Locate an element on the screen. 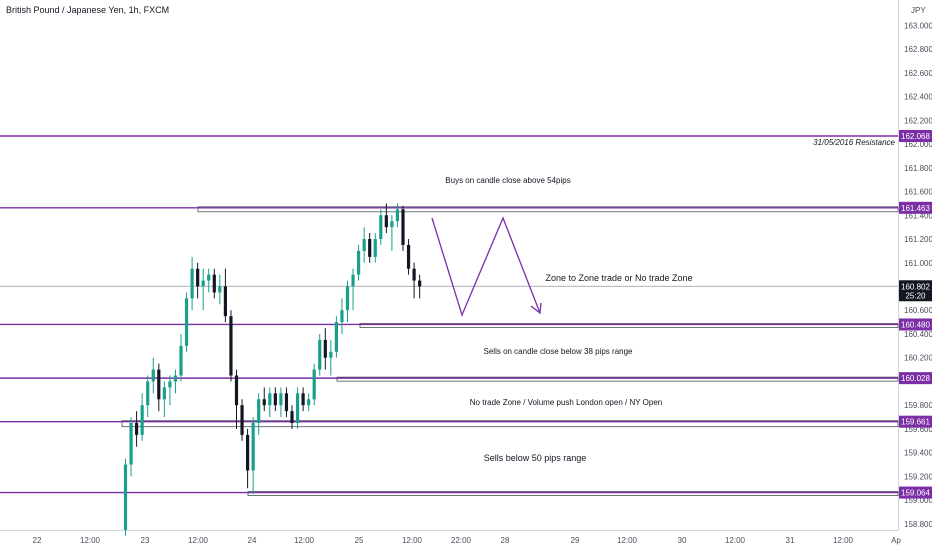 The height and width of the screenshot is (550, 932). current-price-tag is located at coordinates (915, 291).